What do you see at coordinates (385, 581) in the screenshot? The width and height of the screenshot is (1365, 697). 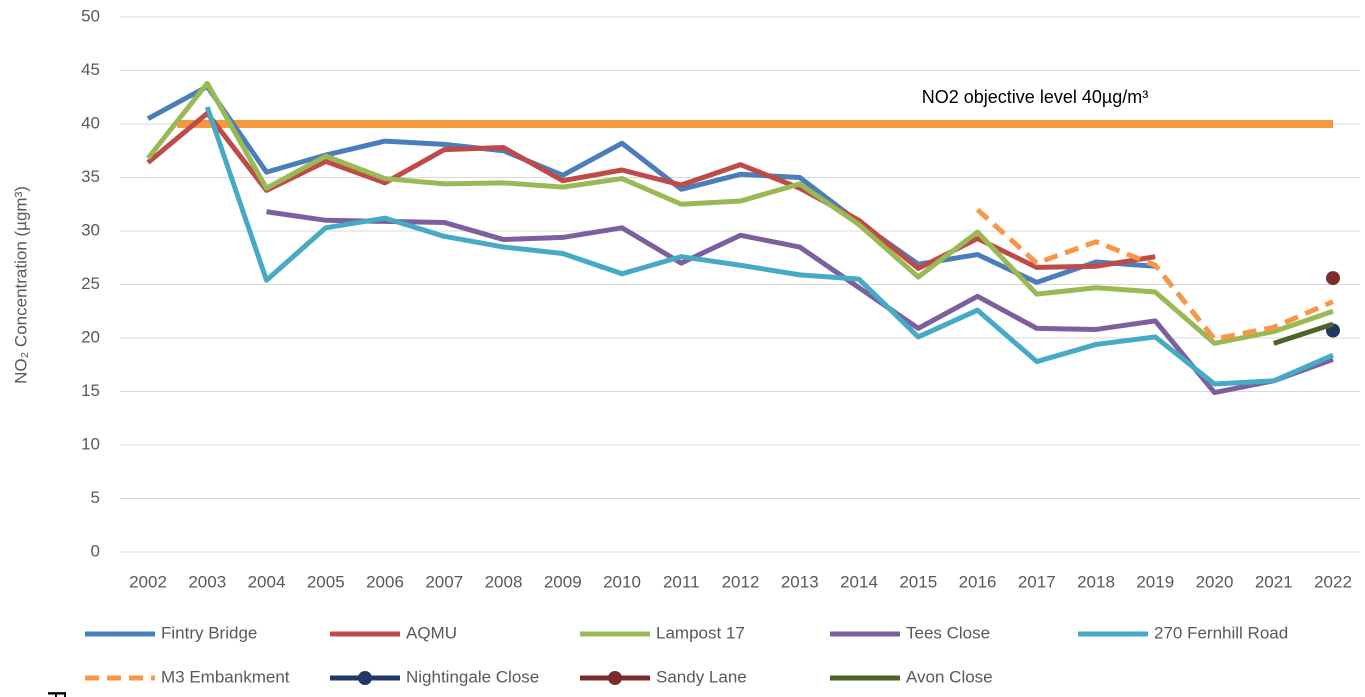 I see `x-tick-label: 2006` at bounding box center [385, 581].